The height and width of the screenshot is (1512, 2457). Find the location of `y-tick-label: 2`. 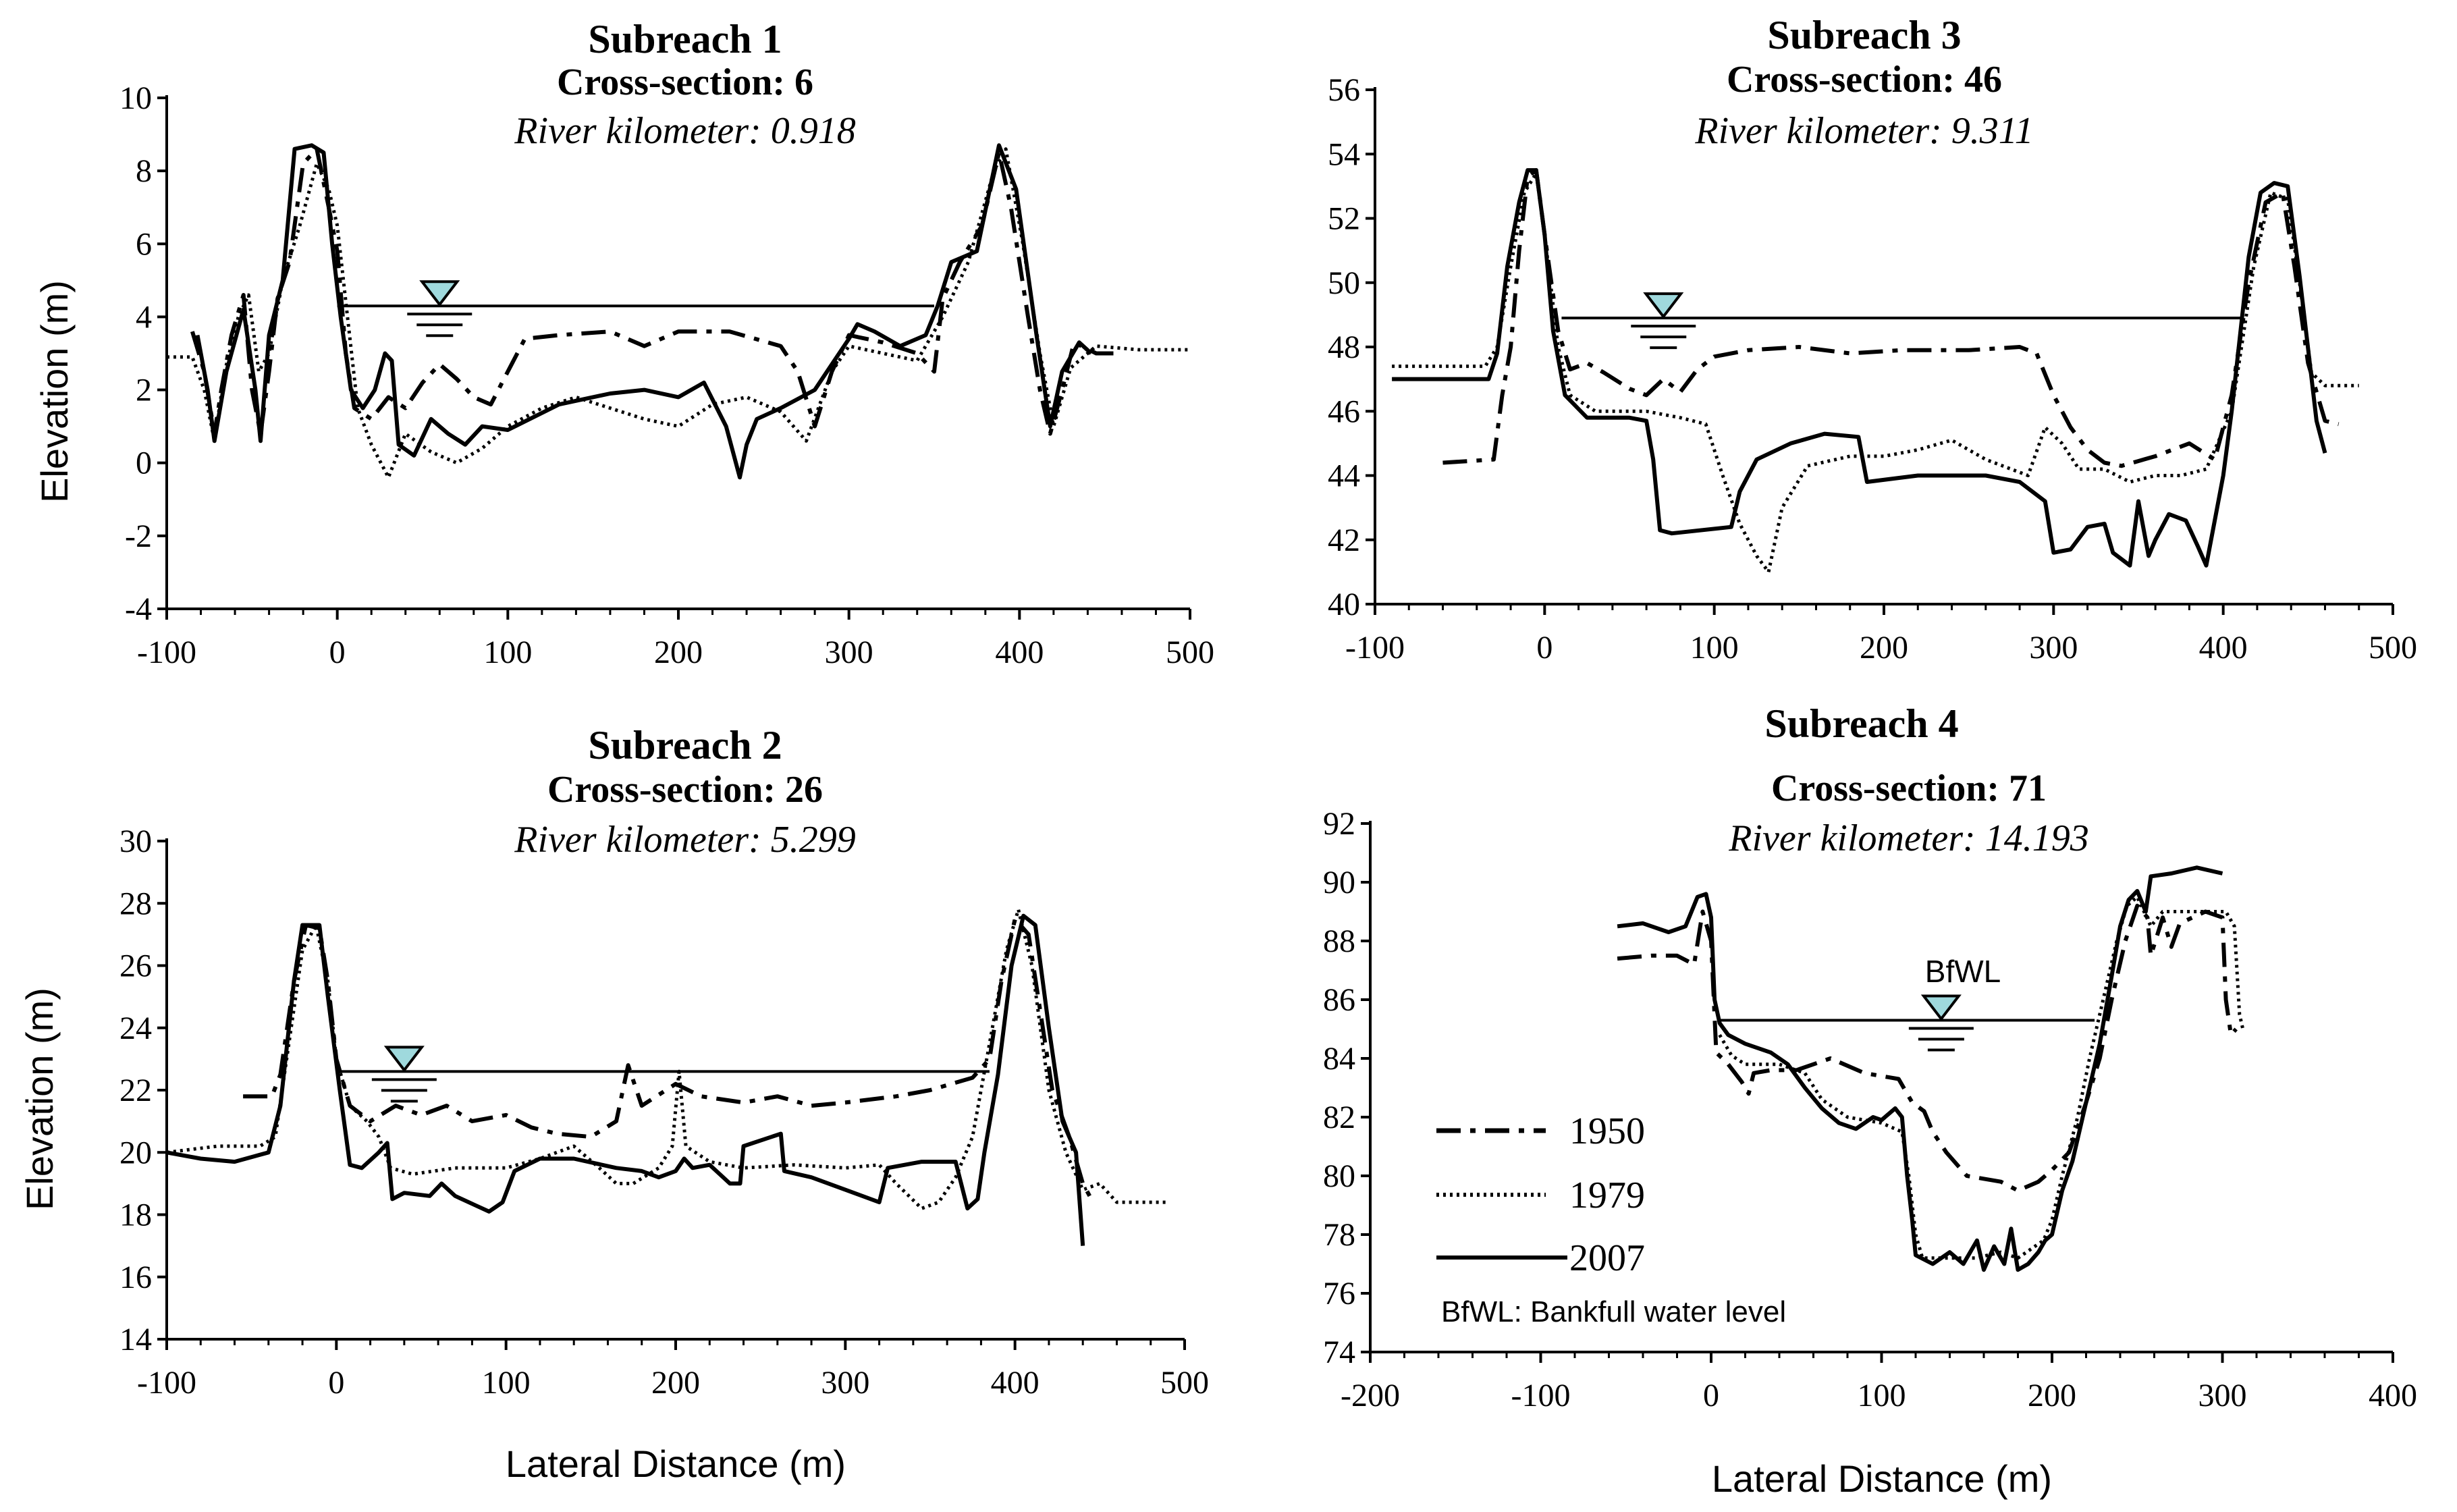

y-tick-label: 2 is located at coordinates (144, 390).